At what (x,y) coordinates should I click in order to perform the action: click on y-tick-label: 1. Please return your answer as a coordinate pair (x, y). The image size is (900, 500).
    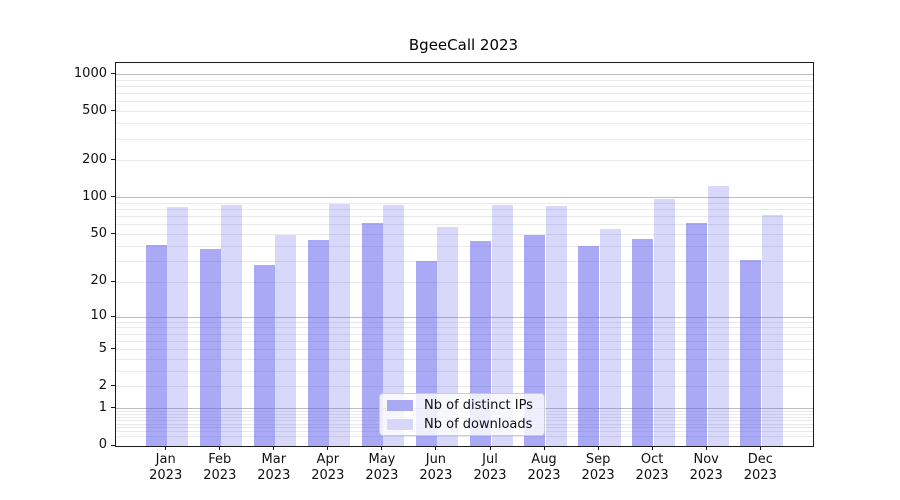
    Looking at the image, I should click on (102, 407).